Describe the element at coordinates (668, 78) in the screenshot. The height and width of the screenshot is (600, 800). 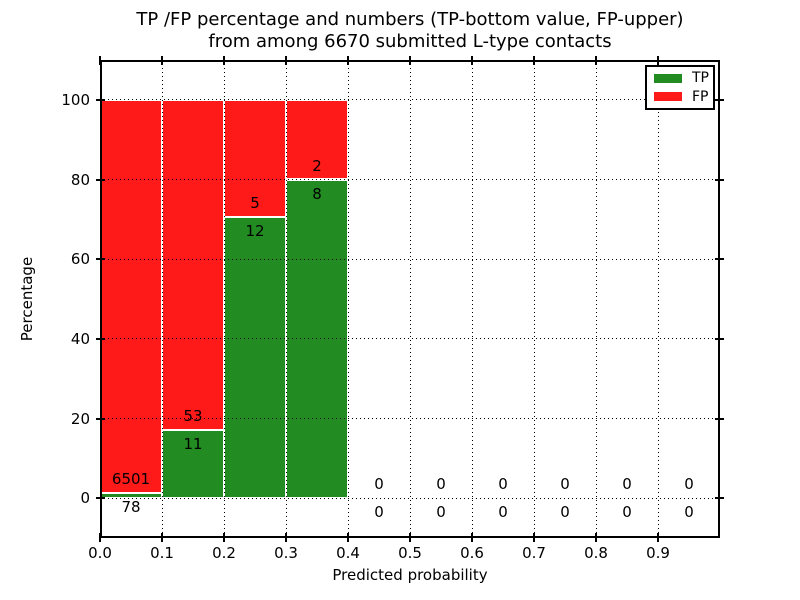
I see `tp-swatch-icon` at that location.